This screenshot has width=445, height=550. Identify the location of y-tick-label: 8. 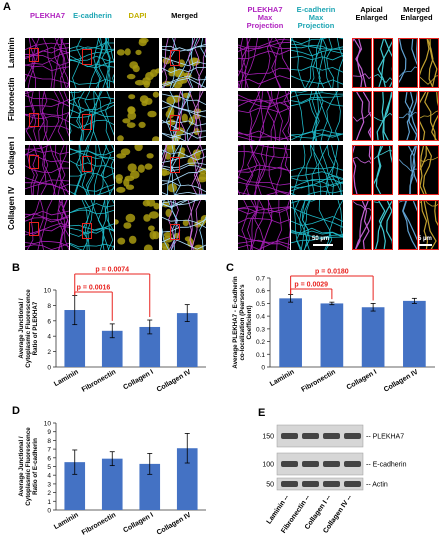
(49, 441).